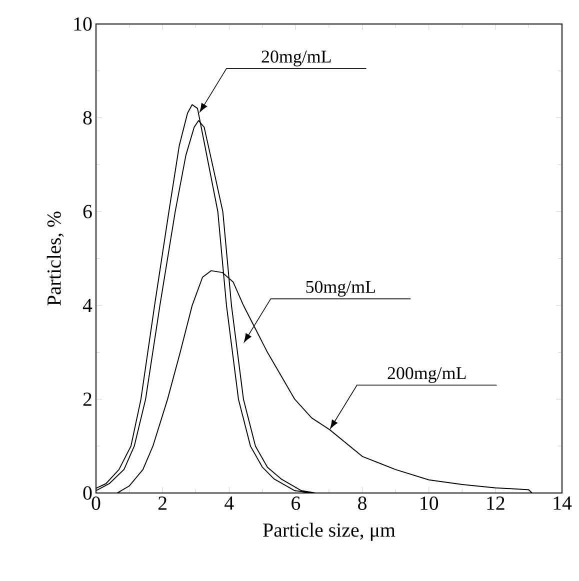 The height and width of the screenshot is (581, 579). I want to click on y-tick-label: 8, so click(87, 118).